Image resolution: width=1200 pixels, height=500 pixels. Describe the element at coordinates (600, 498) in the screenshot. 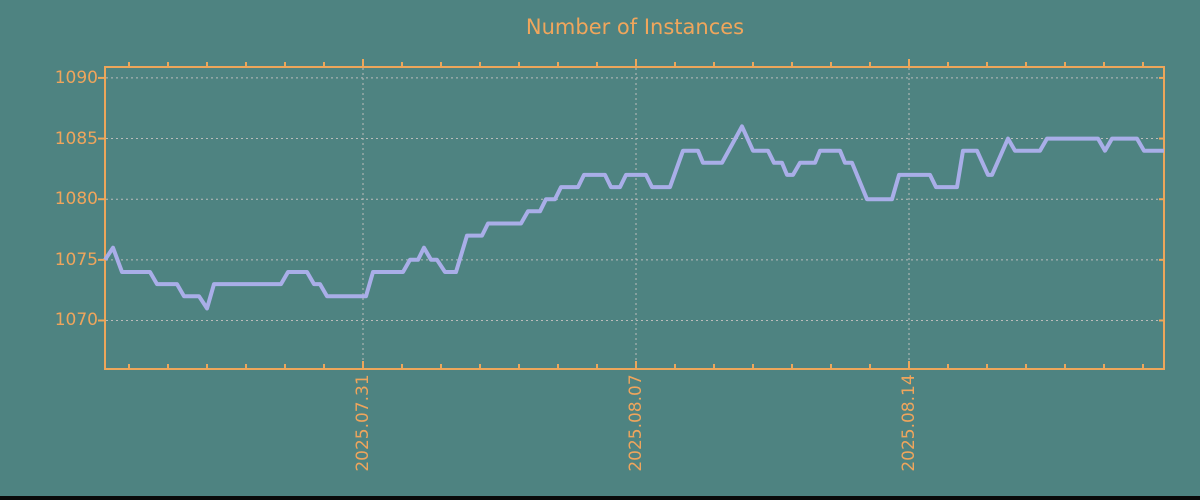

I see `window-bottom-edge` at that location.